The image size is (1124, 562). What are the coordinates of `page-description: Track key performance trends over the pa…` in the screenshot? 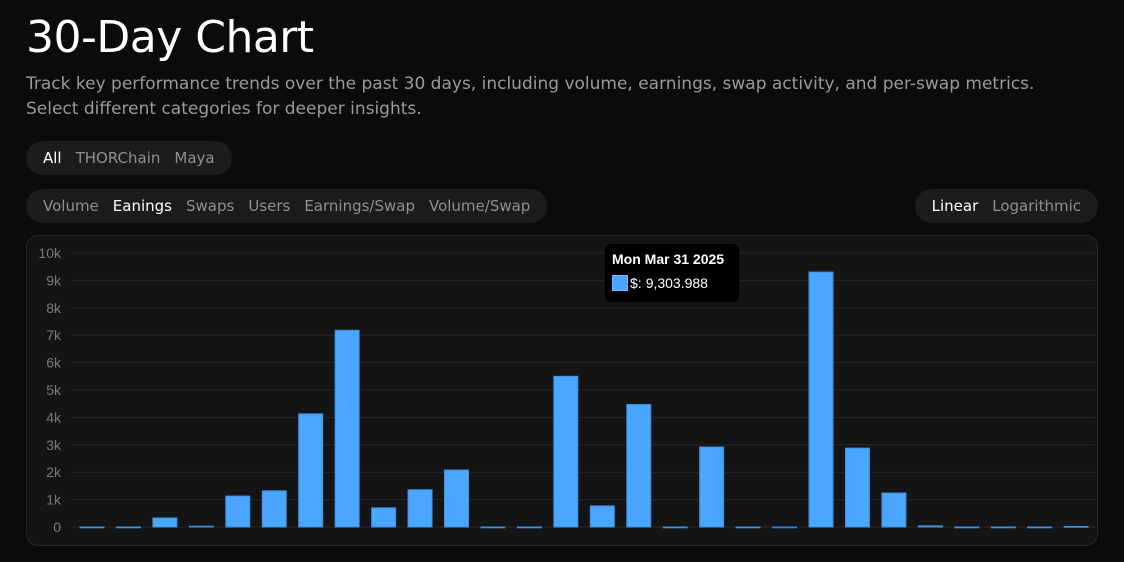 It's located at (530, 96).